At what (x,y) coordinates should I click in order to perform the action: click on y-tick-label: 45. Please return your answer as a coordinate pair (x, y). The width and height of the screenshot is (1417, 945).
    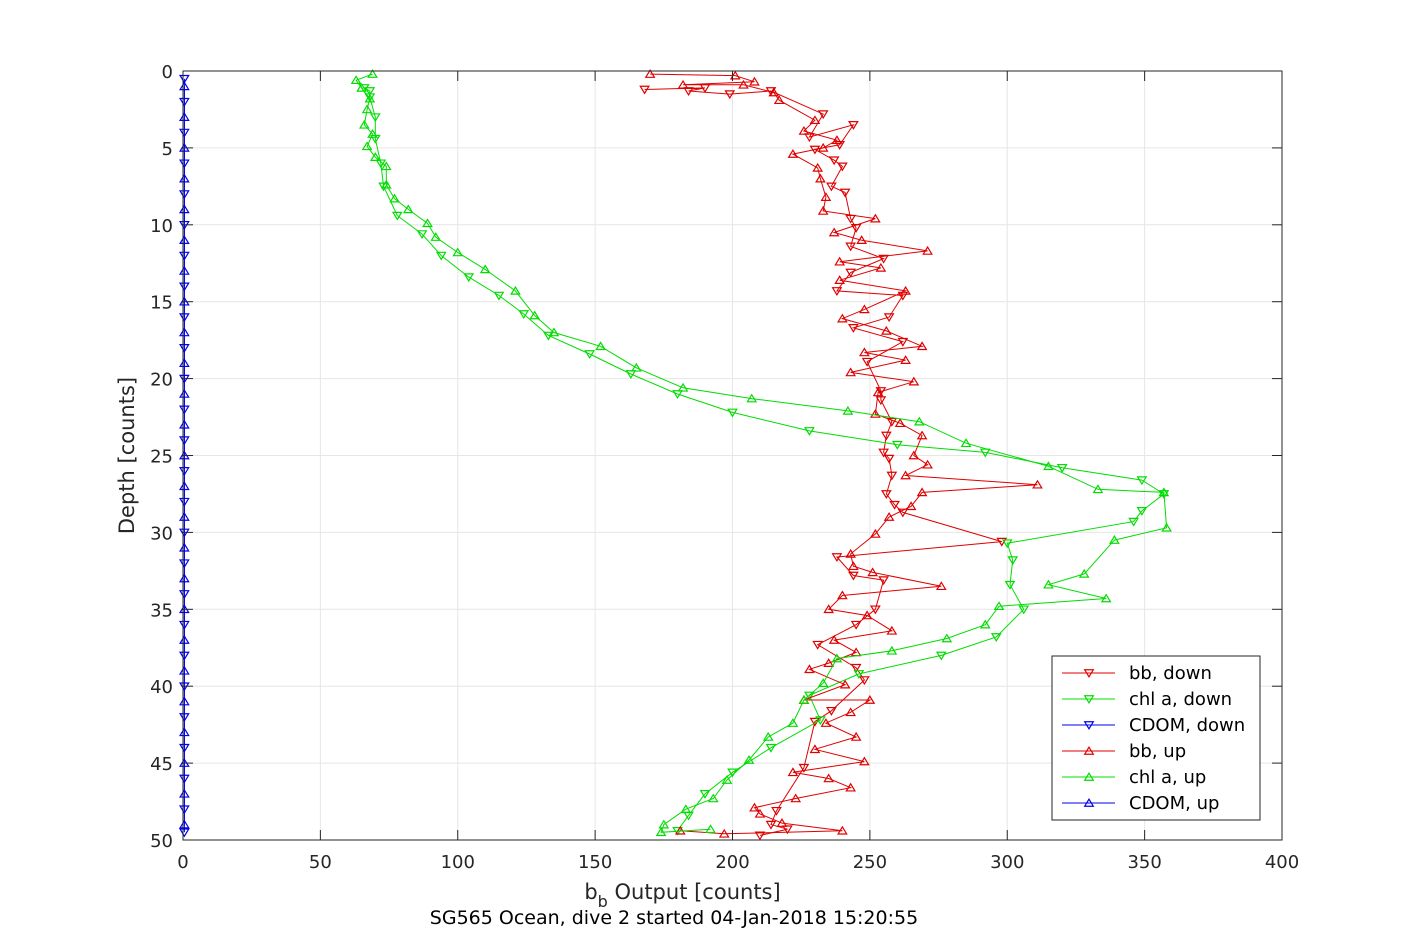
    Looking at the image, I should click on (161, 764).